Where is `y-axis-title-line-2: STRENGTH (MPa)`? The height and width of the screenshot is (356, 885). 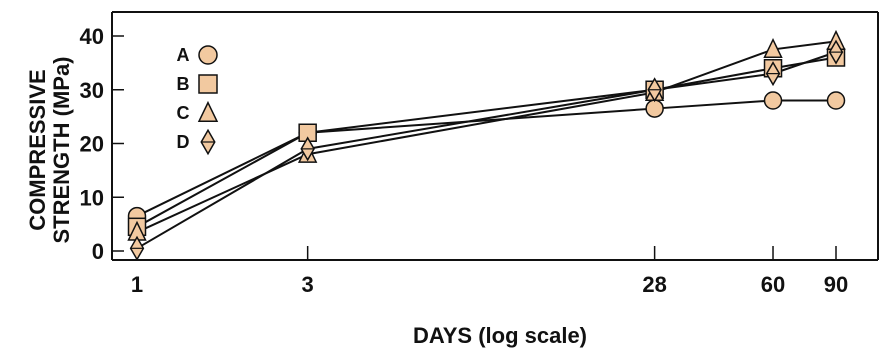
y-axis-title-line-2: STRENGTH (MPa) is located at coordinates (61, 150).